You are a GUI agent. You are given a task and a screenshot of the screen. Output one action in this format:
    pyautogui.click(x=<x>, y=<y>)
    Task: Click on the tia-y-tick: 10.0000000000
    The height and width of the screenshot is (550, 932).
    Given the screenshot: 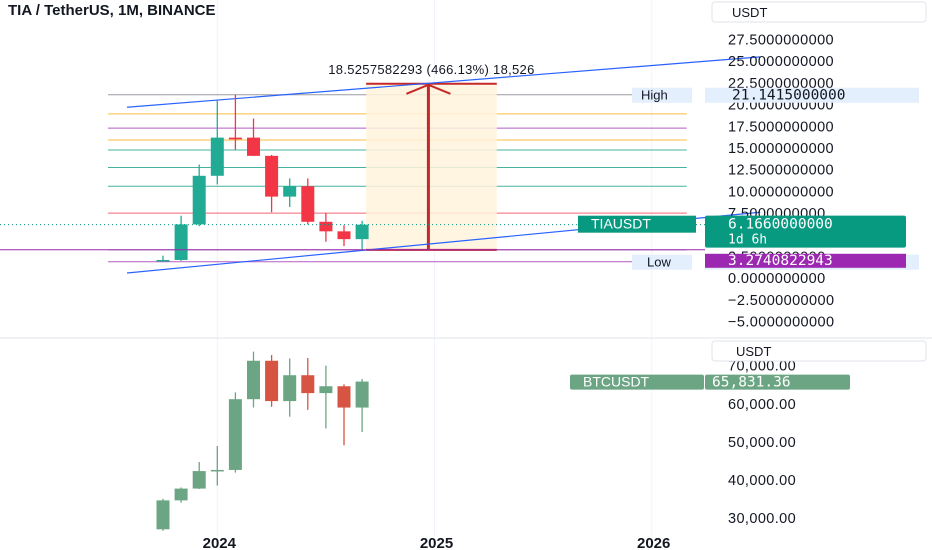 What is the action you would take?
    pyautogui.click(x=781, y=192)
    